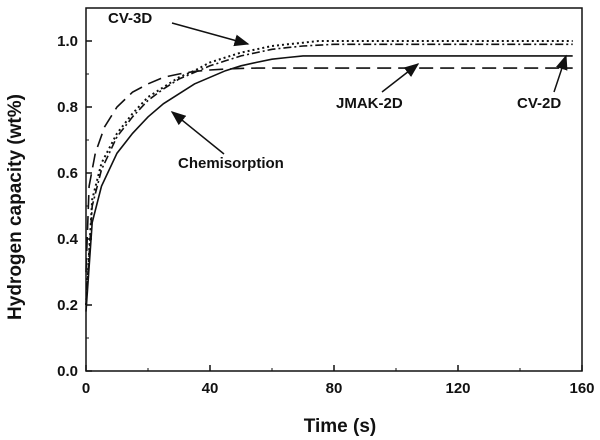 The image size is (600, 440). Describe the element at coordinates (340, 426) in the screenshot. I see `x-axis-title: Time (s)` at that location.